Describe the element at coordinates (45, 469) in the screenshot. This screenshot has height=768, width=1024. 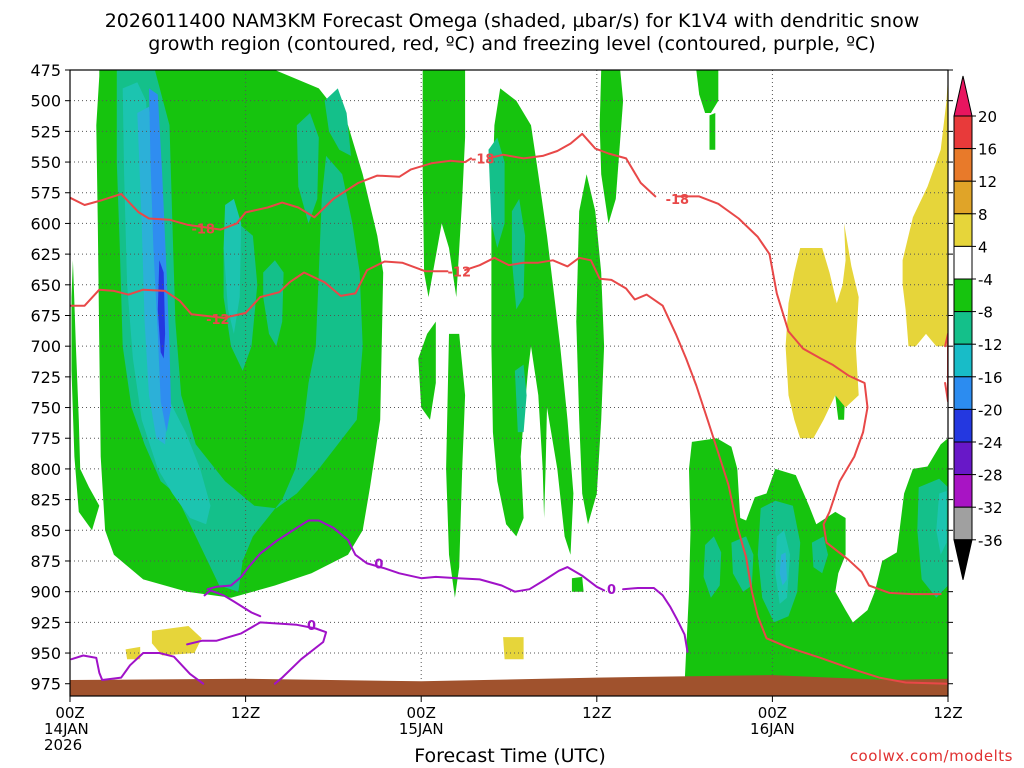
I see `y-tick-label-800: 800` at that location.